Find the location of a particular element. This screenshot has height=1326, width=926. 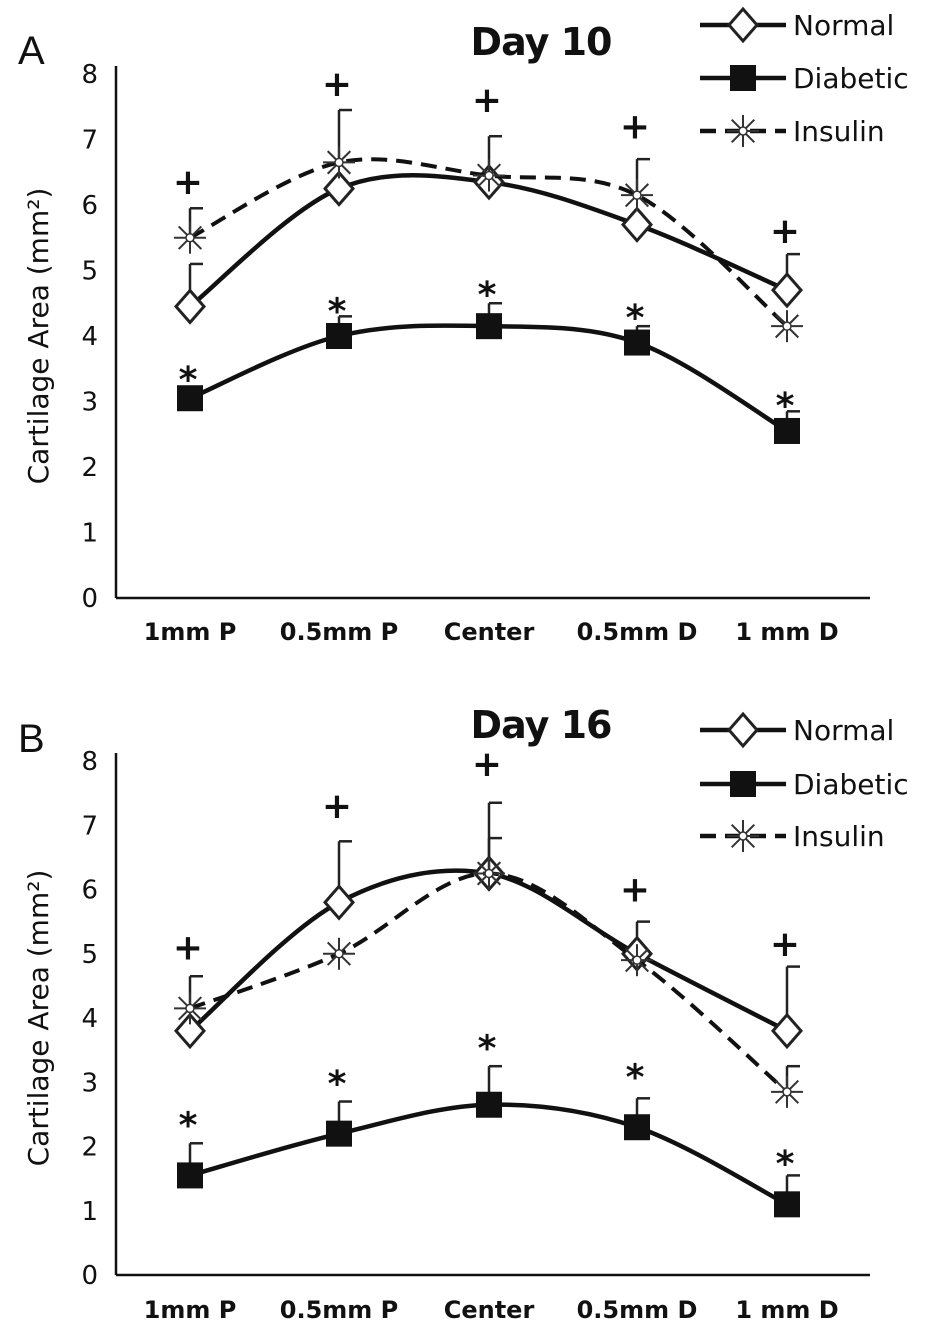

legend-label: Insulin is located at coordinates (839, 836).